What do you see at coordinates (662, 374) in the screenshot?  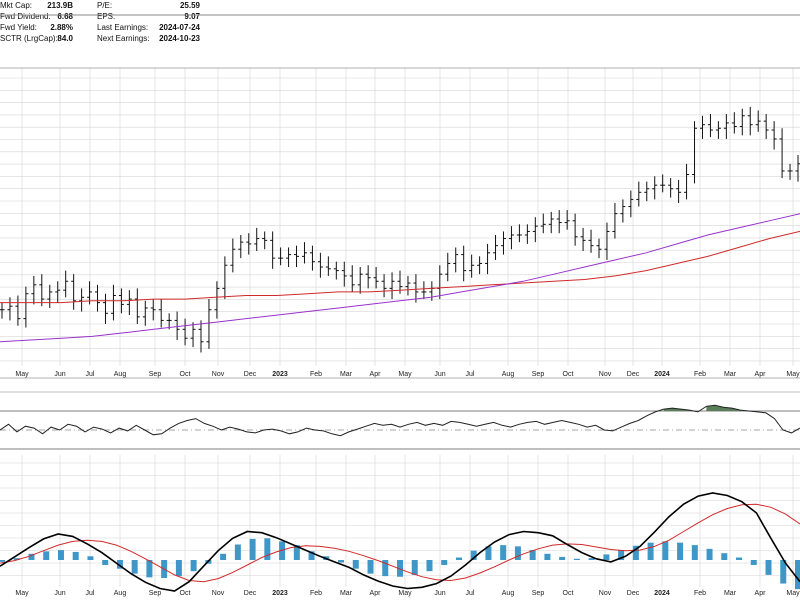 I see `x-axis-tick-label: 2024` at bounding box center [662, 374].